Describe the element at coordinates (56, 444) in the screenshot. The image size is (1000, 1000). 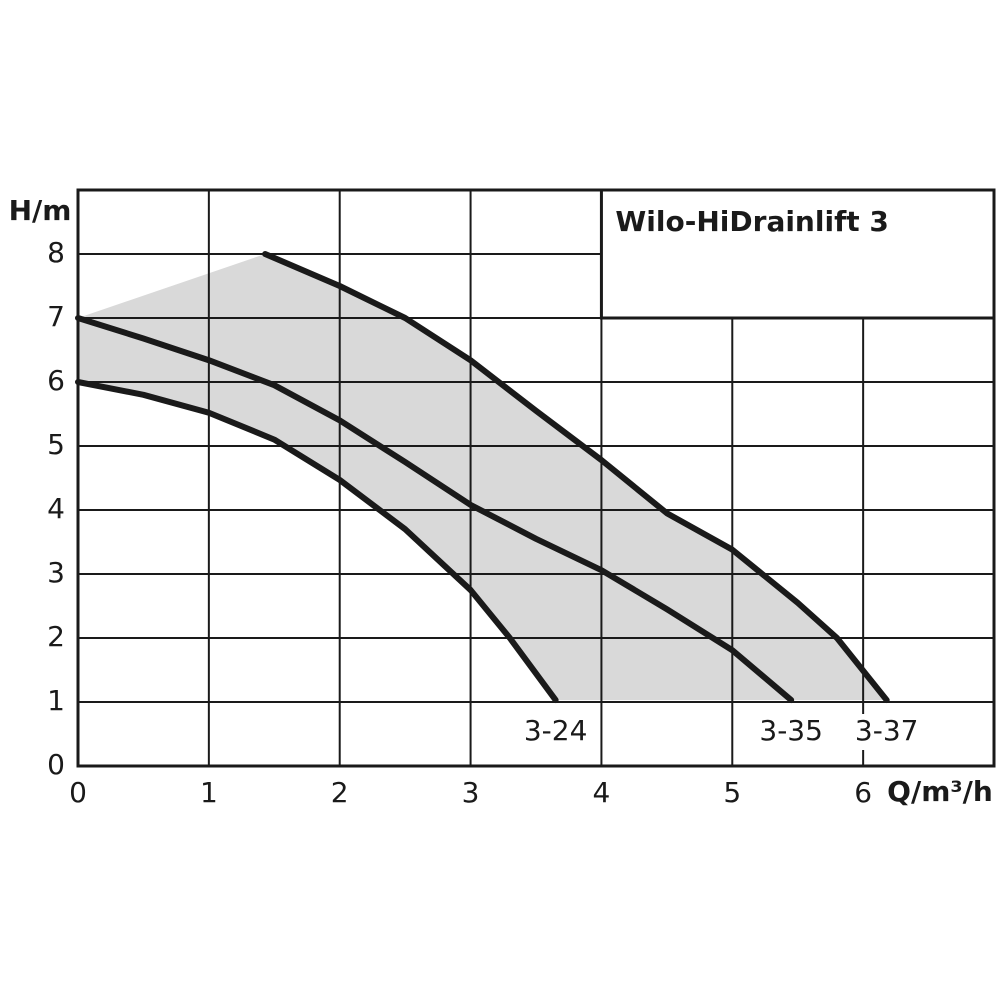
I see `y-tick-label: 5` at that location.